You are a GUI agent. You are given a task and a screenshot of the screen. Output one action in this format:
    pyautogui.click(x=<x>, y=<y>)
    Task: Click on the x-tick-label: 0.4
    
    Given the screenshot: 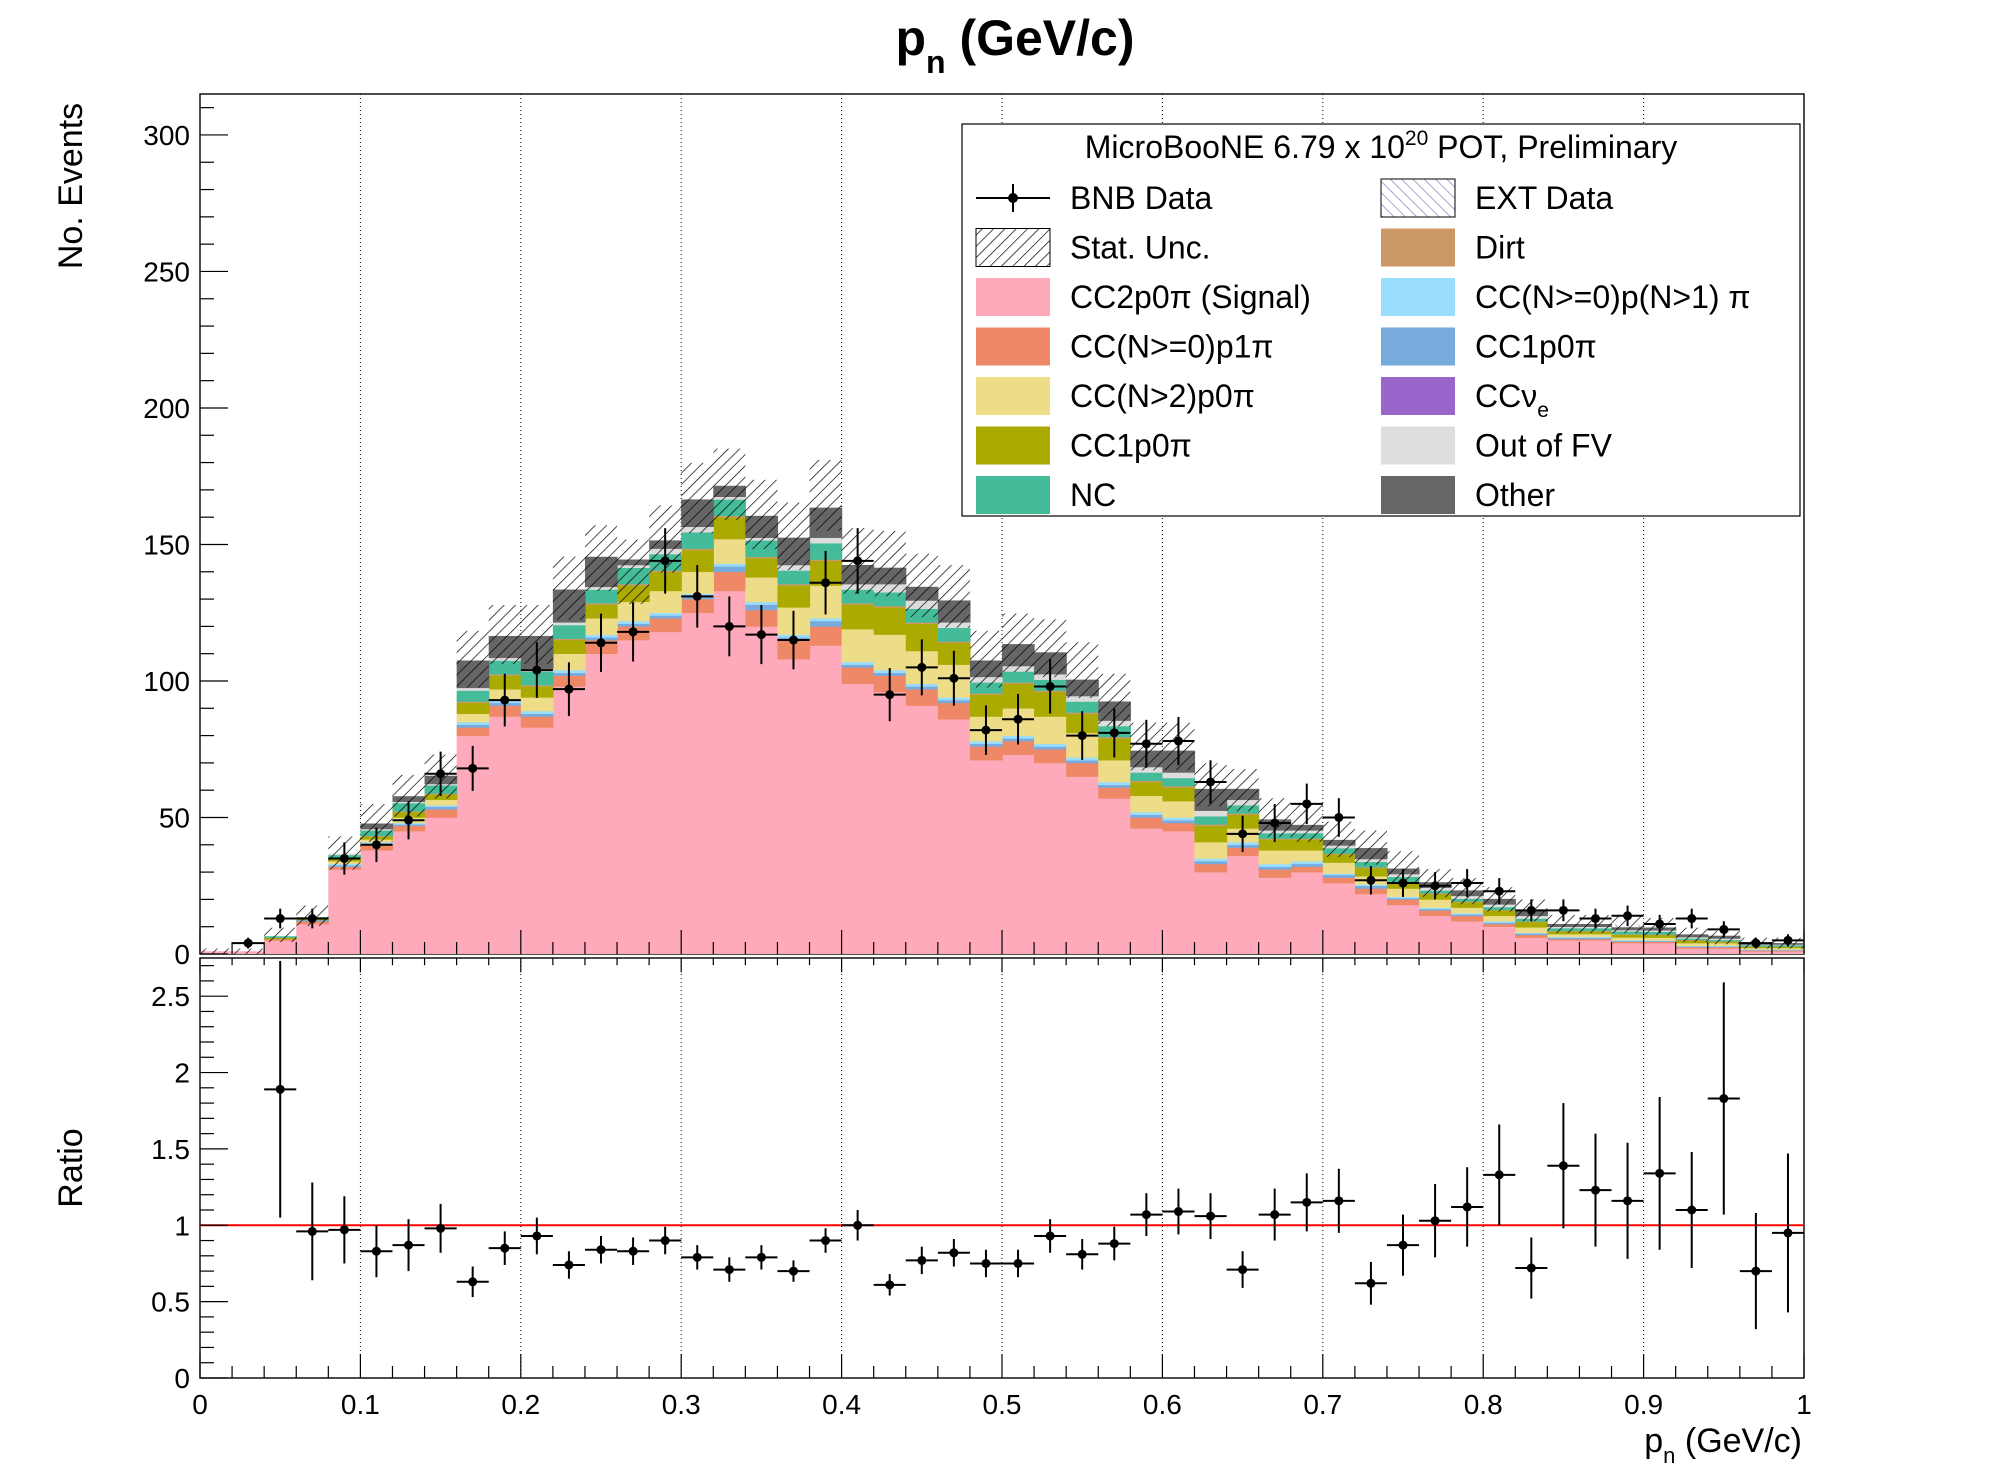 What is the action you would take?
    pyautogui.click(x=841, y=1404)
    